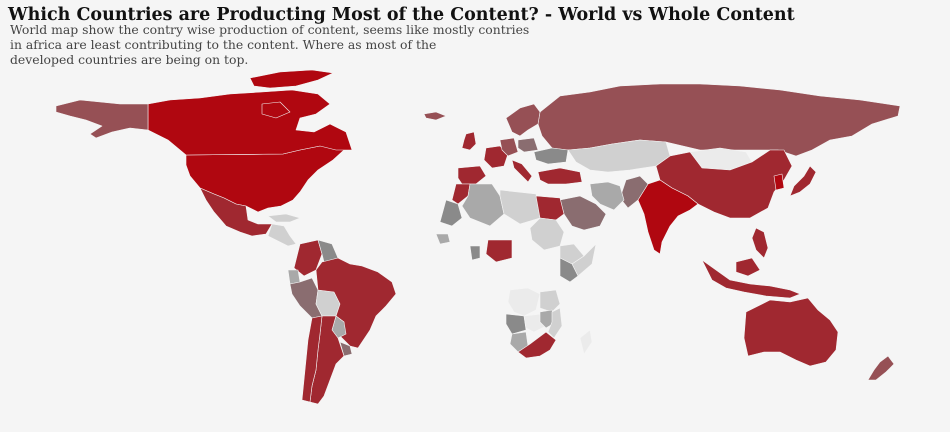 The width and height of the screenshot is (950, 432). What do you see at coordinates (284, 218) in the screenshot?
I see `country-cuba: Cuba` at bounding box center [284, 218].